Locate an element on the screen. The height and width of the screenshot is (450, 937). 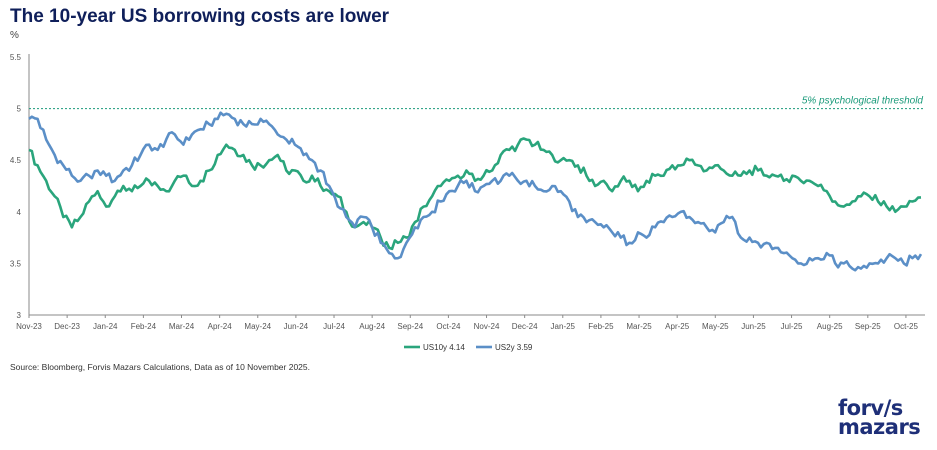
logo-line-2: mazars is located at coordinates (879, 427).